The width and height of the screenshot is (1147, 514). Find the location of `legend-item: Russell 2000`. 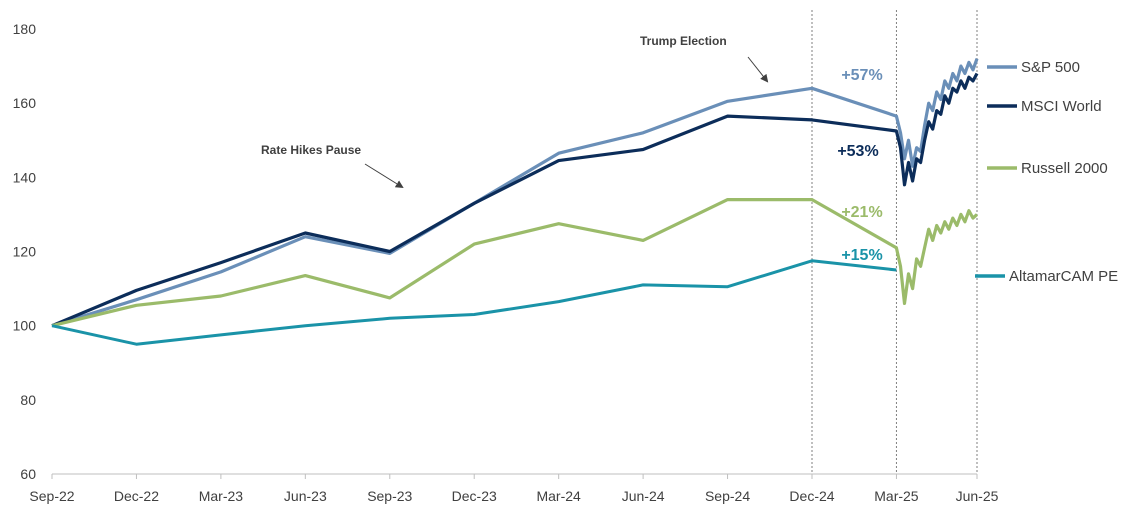

legend-item: Russell 2000 is located at coordinates (1047, 168).